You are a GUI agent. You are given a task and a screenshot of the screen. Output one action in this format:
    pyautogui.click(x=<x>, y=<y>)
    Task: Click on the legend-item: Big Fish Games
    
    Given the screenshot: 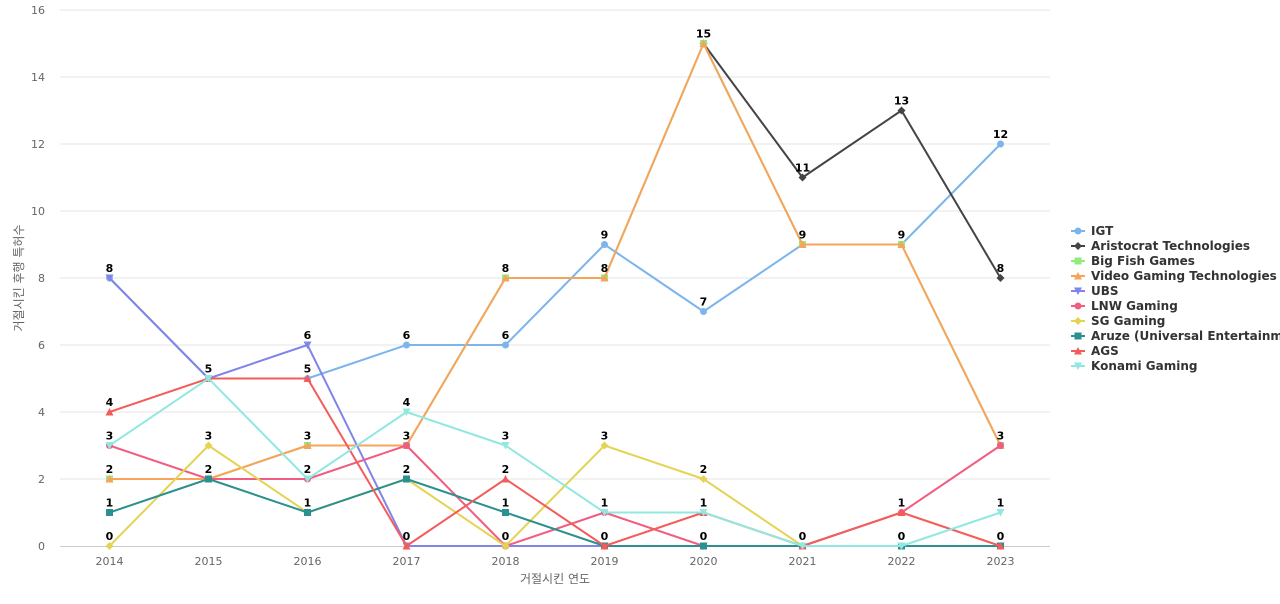 What is the action you would take?
    pyautogui.click(x=1133, y=261)
    